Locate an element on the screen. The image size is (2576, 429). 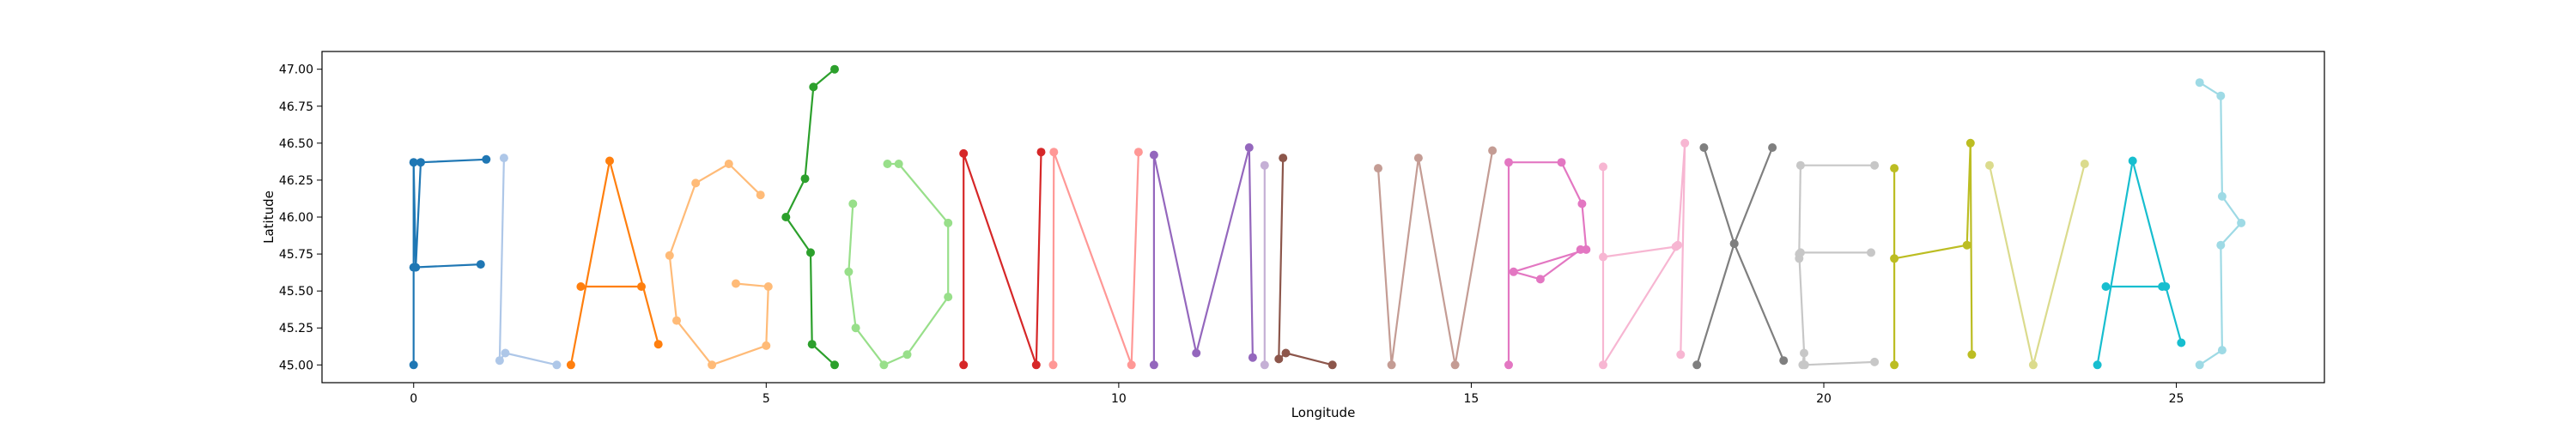
x-tick-label: 20 is located at coordinates (1824, 399).